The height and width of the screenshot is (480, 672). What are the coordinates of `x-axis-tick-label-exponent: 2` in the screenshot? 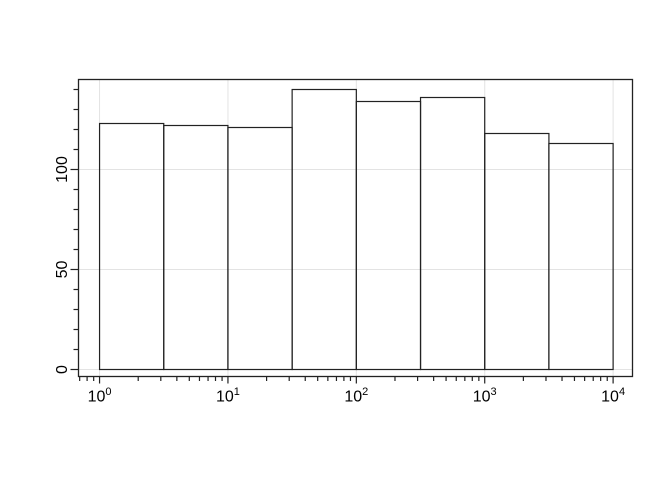 It's located at (365, 392).